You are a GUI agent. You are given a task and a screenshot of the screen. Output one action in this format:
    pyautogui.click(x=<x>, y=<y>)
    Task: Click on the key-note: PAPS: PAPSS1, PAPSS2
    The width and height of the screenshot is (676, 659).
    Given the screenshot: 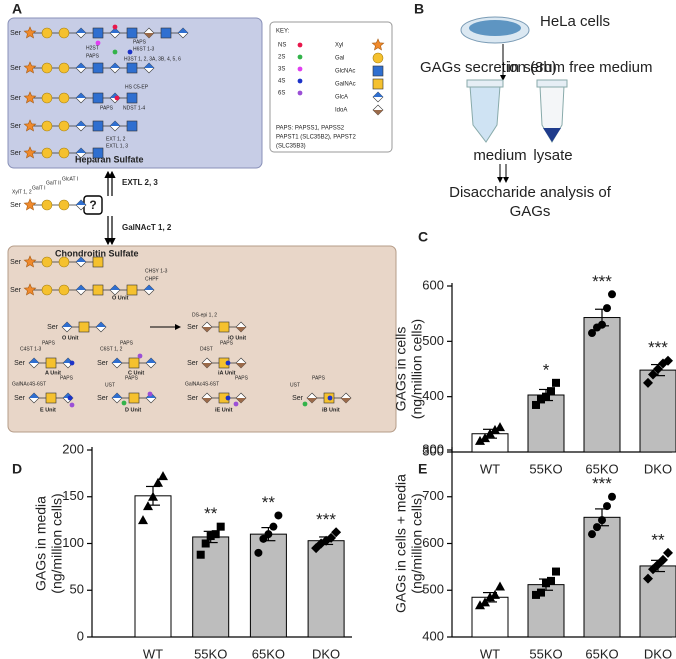 What is the action you would take?
    pyautogui.click(x=310, y=129)
    